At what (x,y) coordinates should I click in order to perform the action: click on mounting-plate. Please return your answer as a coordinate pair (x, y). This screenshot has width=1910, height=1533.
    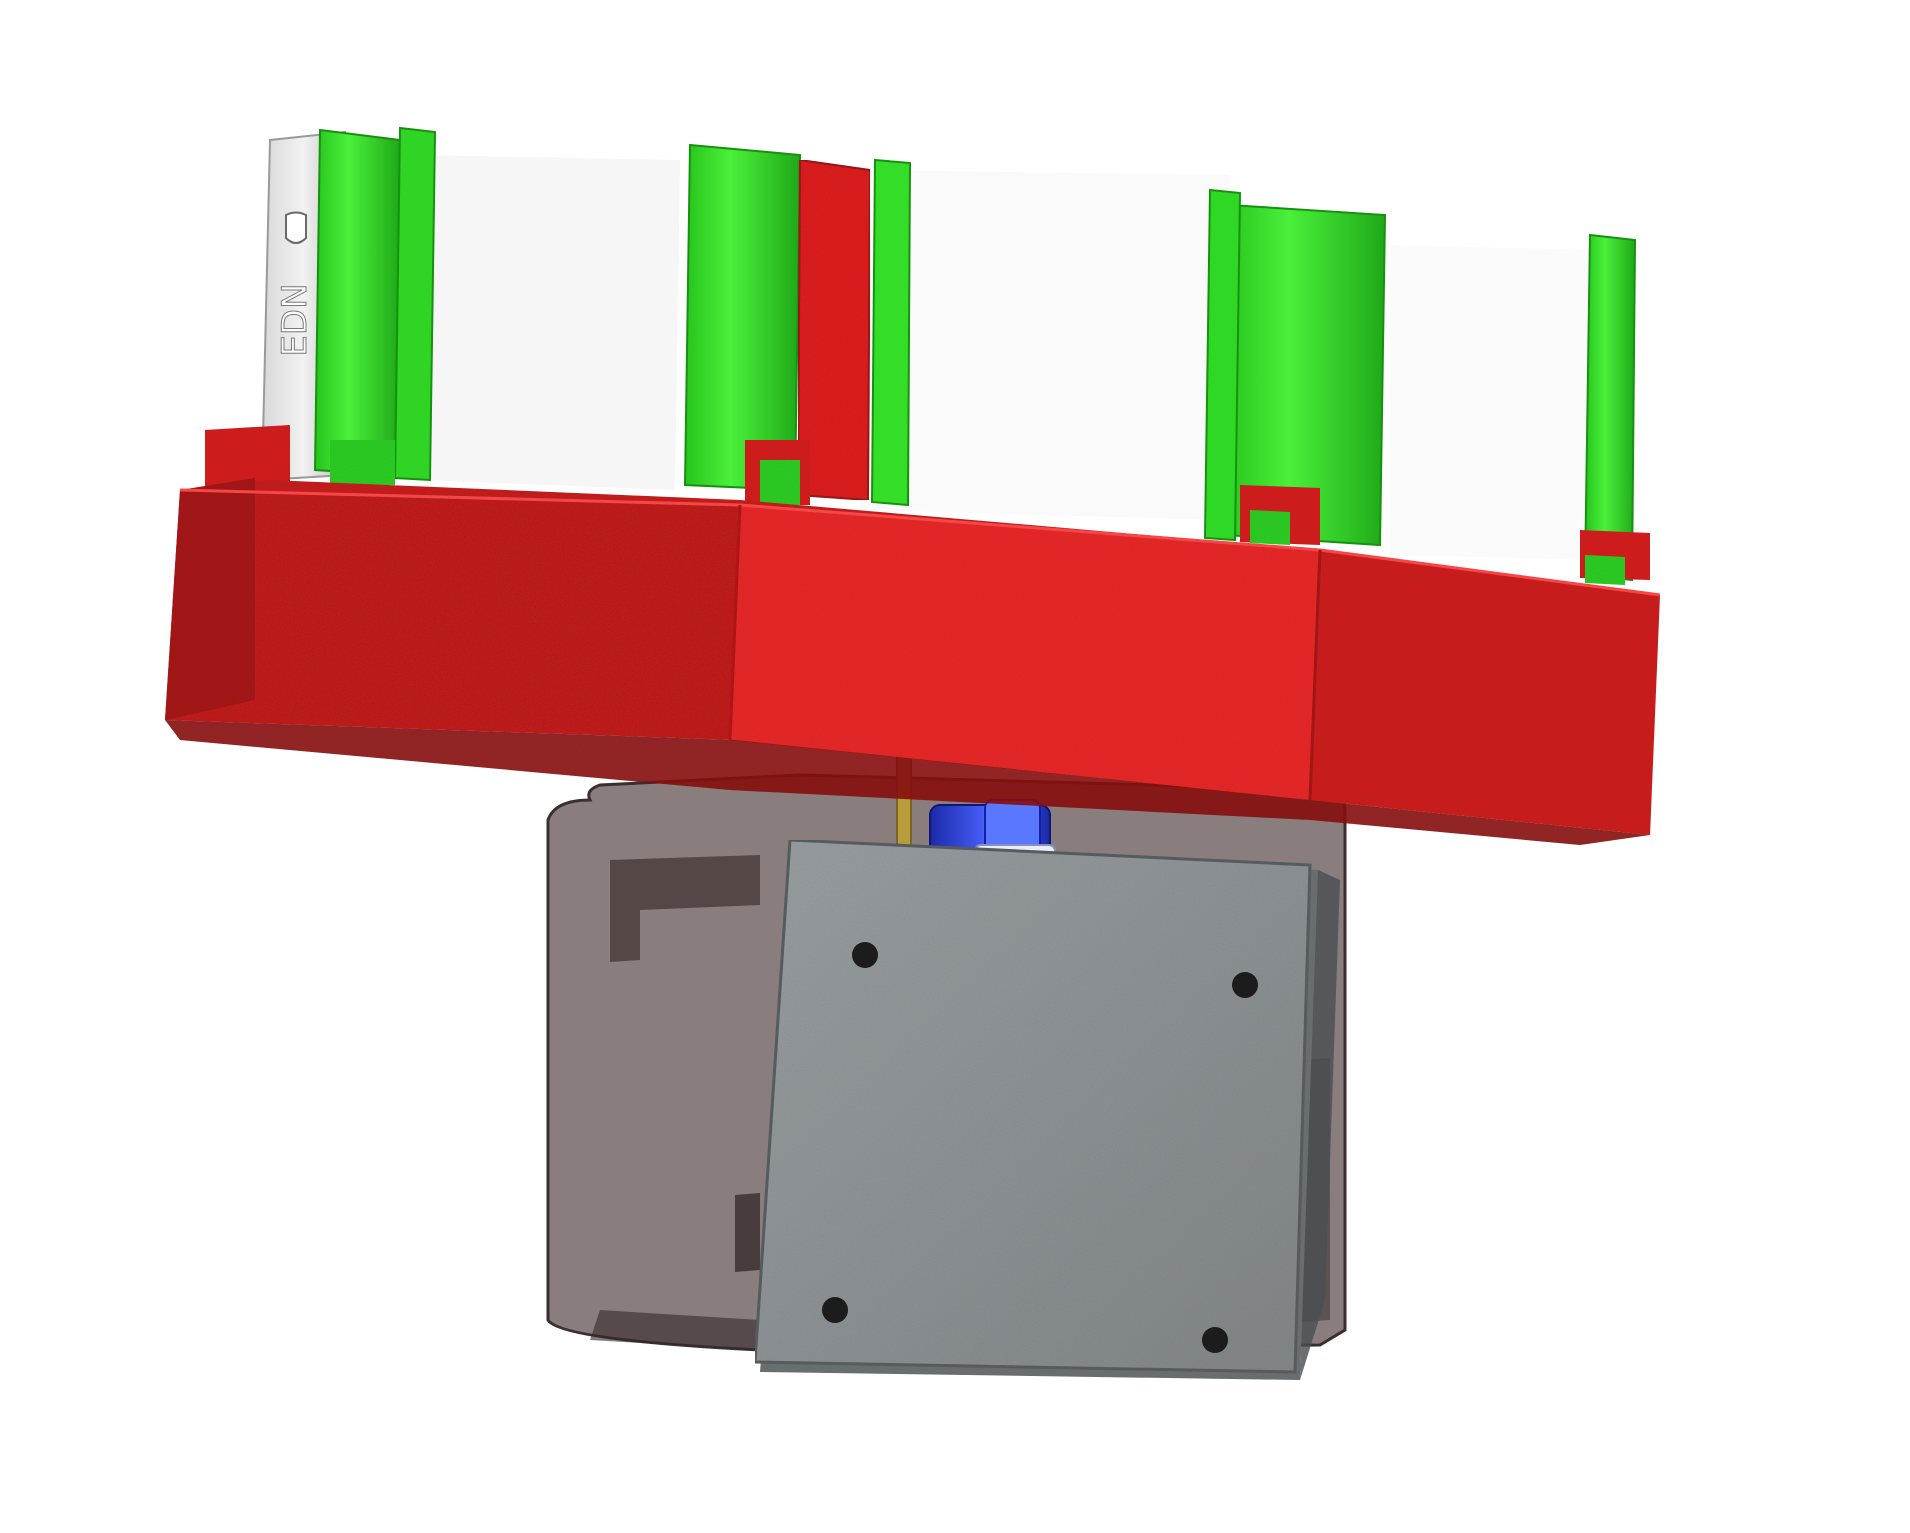
    Looking at the image, I should click on (1046, 1109).